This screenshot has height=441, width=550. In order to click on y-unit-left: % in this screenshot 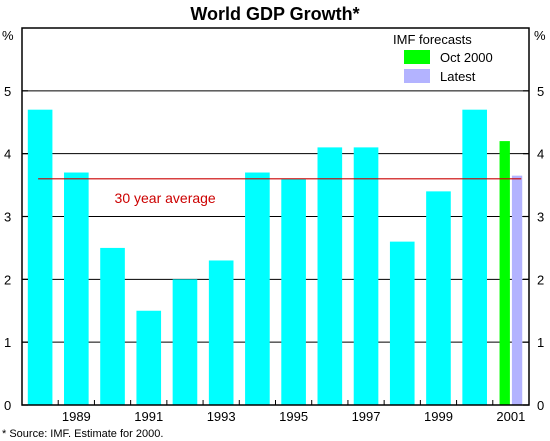, I will do `click(8, 35)`.